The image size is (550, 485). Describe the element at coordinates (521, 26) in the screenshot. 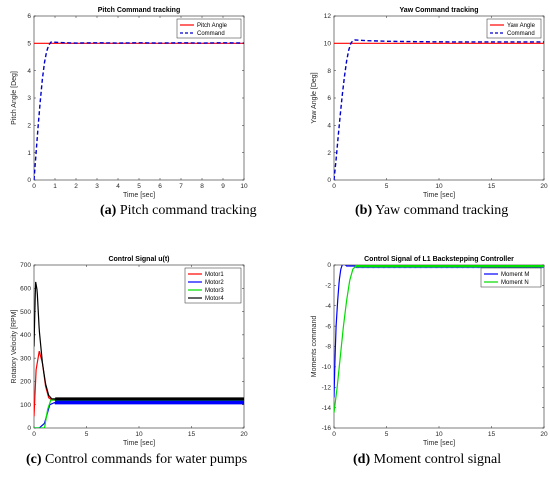

I see `legend-label: Yaw Angle` at that location.